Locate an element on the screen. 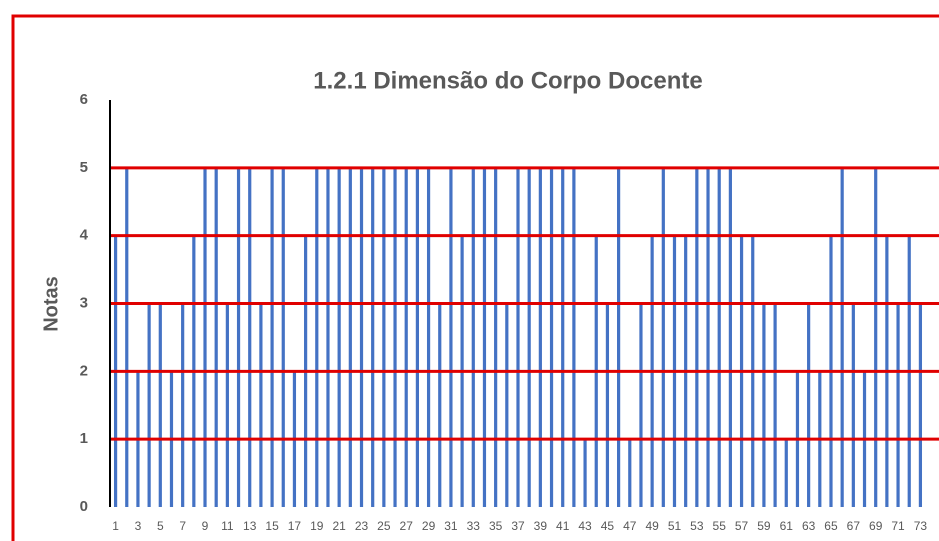 The image size is (939, 541). x-tick-label: 19 is located at coordinates (317, 526).